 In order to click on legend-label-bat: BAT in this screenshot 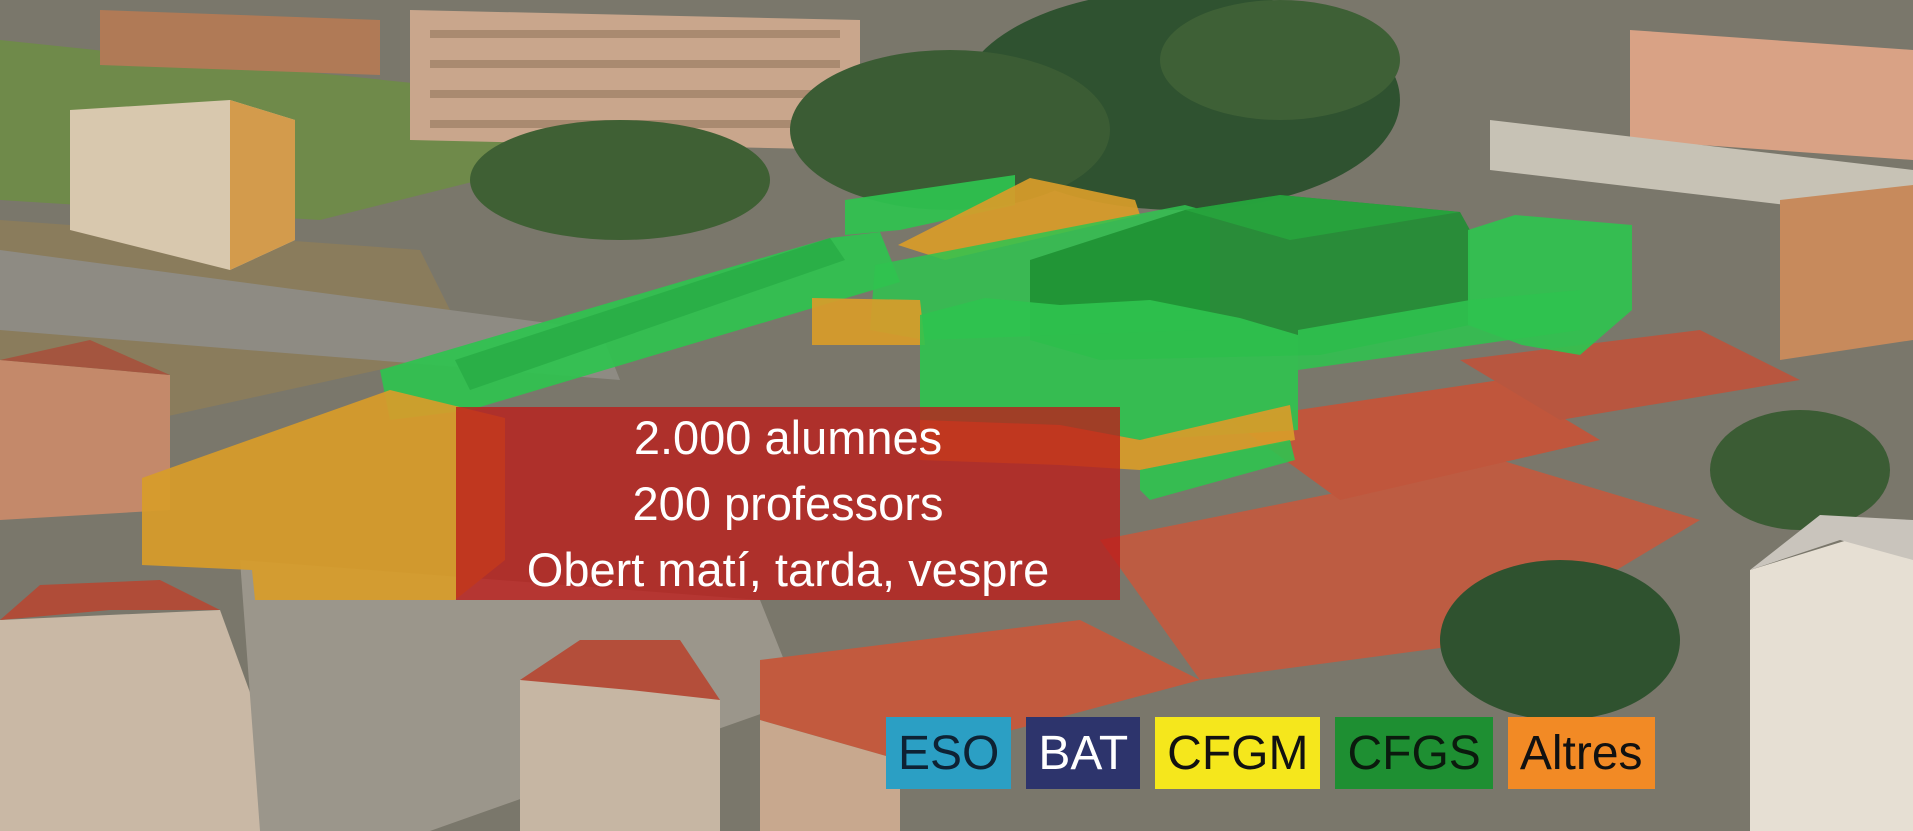, I will do `click(1083, 753)`.